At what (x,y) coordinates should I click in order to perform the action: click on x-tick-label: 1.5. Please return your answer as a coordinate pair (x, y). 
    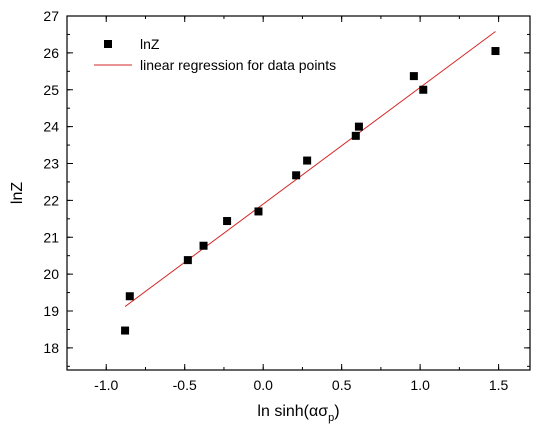
    Looking at the image, I should click on (499, 385).